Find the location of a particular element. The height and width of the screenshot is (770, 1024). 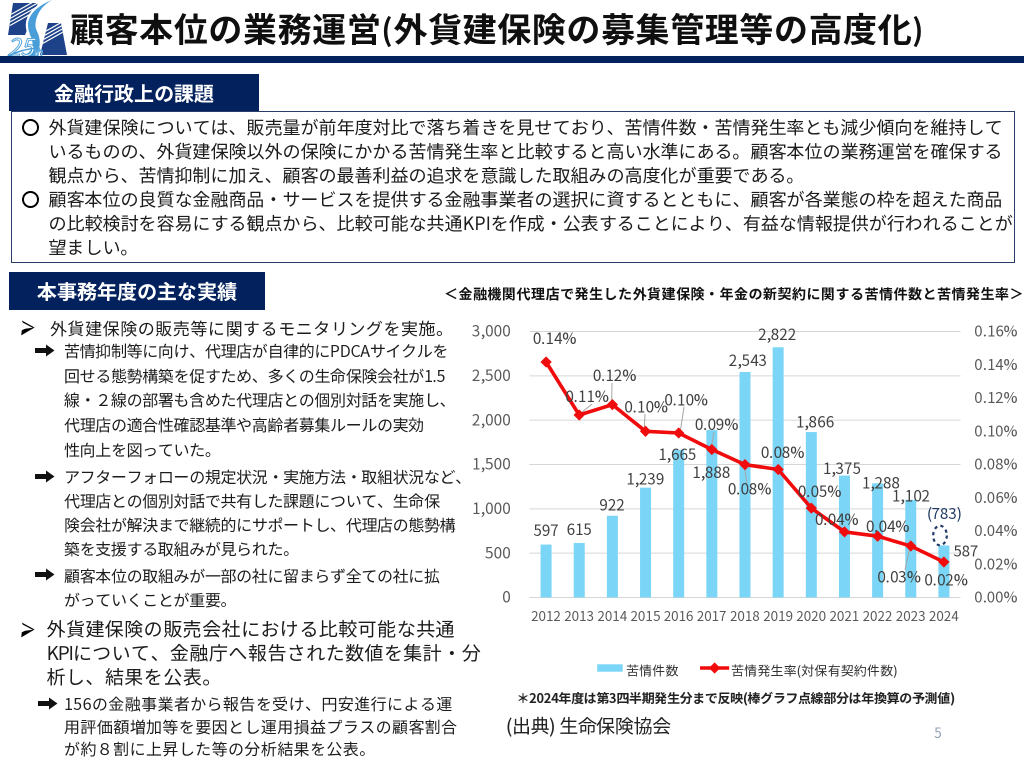

svg-text: 0.03% is located at coordinates (899, 577).